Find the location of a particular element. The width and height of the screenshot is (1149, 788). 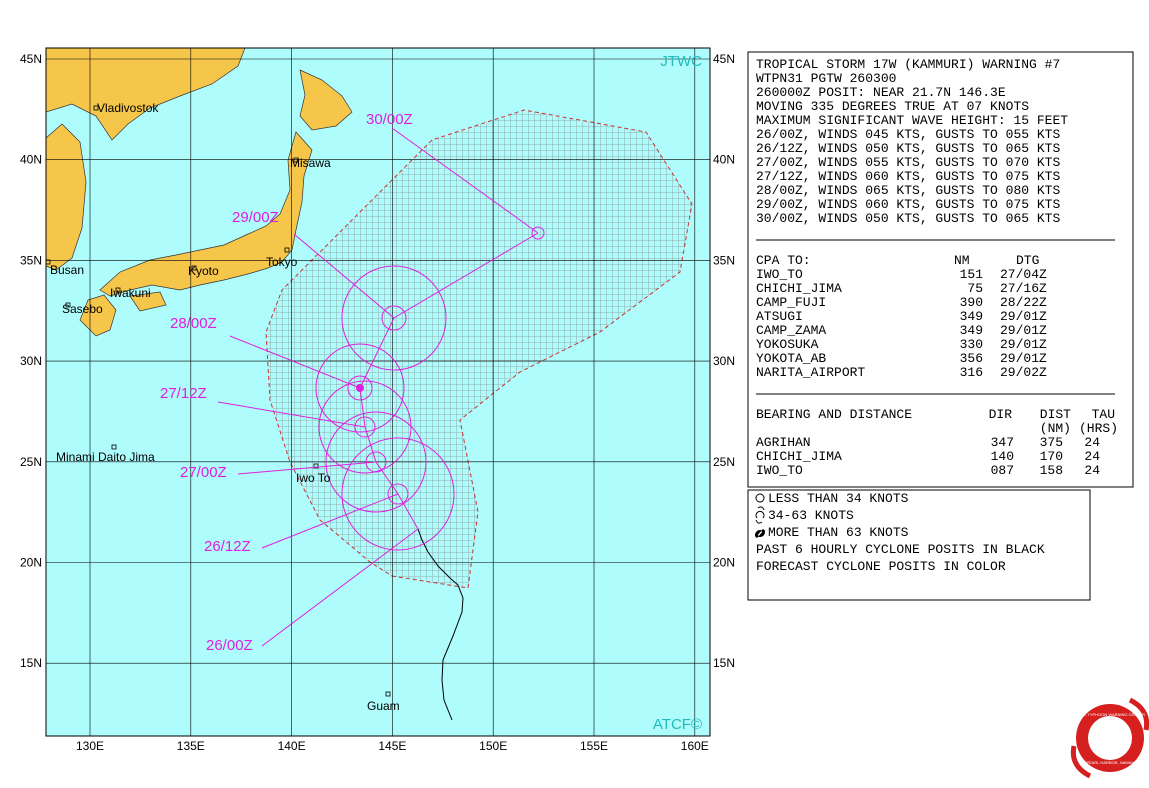

cpa-name: YOKOSUKA is located at coordinates (787, 344).